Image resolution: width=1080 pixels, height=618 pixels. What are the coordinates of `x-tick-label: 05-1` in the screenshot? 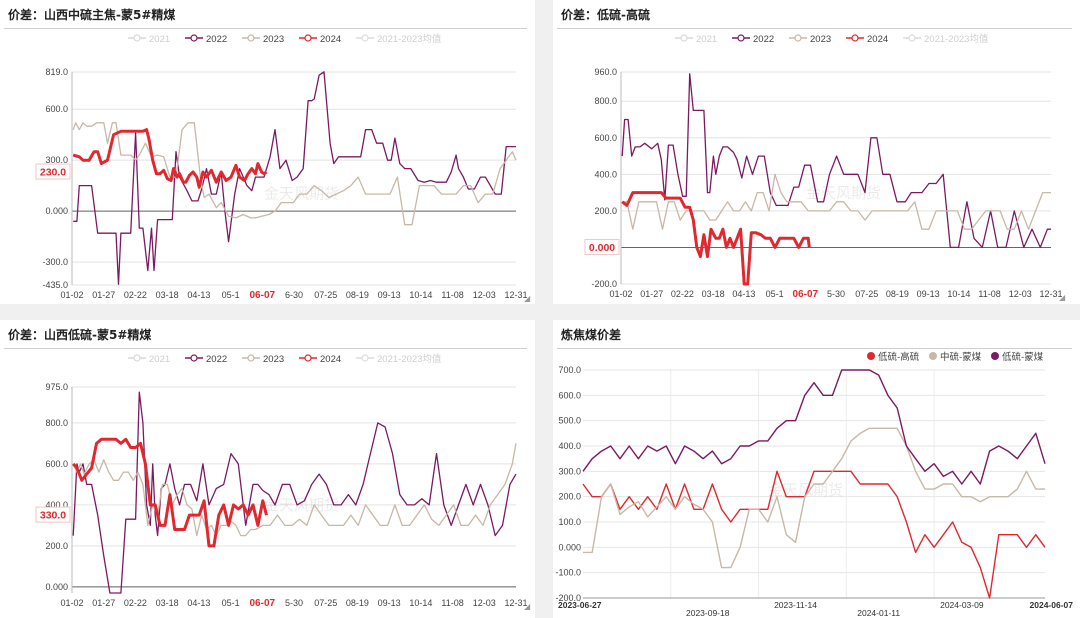 It's located at (231, 295).